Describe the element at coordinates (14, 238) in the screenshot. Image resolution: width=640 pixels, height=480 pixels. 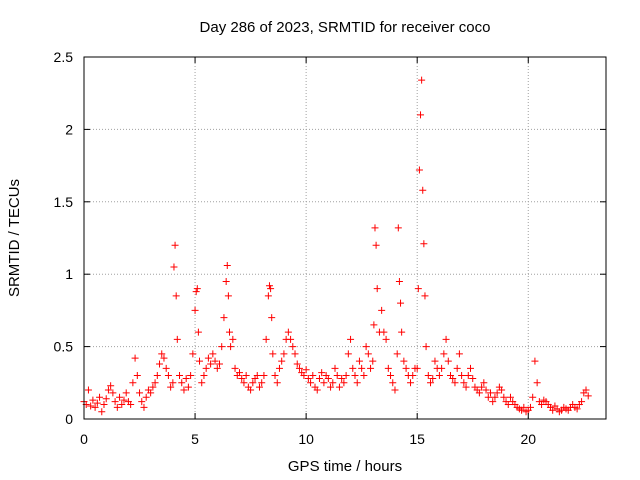
I see `y-axis-label: SRMTID / TECUs` at that location.